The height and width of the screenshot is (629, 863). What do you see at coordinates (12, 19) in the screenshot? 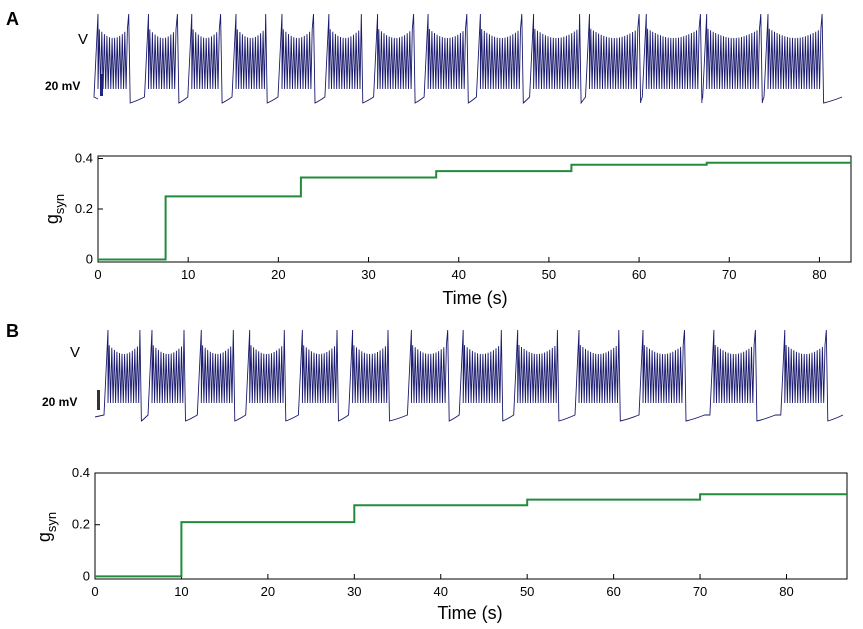
I see `panel-label-a: A` at bounding box center [12, 19].